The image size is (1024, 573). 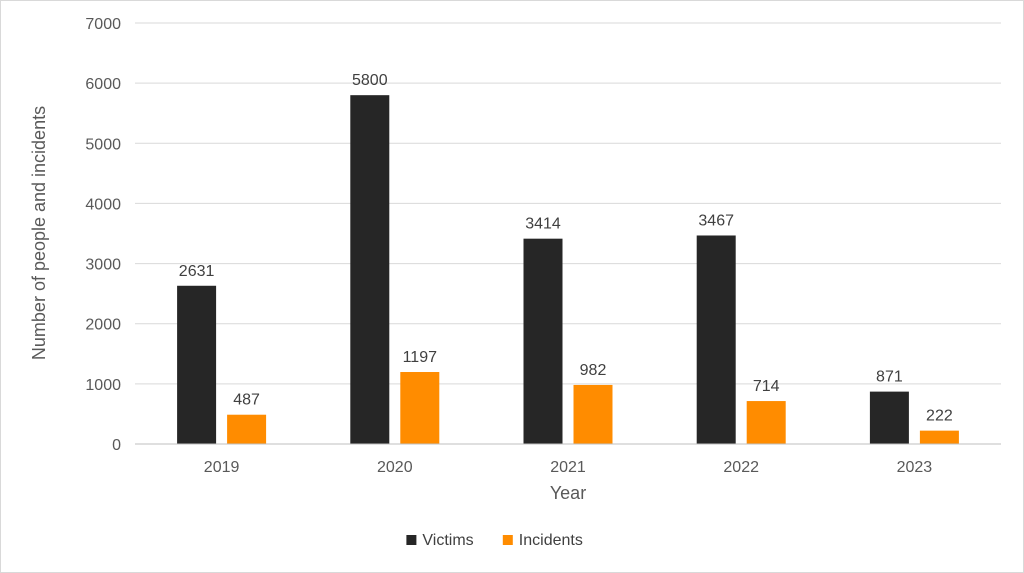 What do you see at coordinates (939, 437) in the screenshot?
I see `bar-incidents-2023` at bounding box center [939, 437].